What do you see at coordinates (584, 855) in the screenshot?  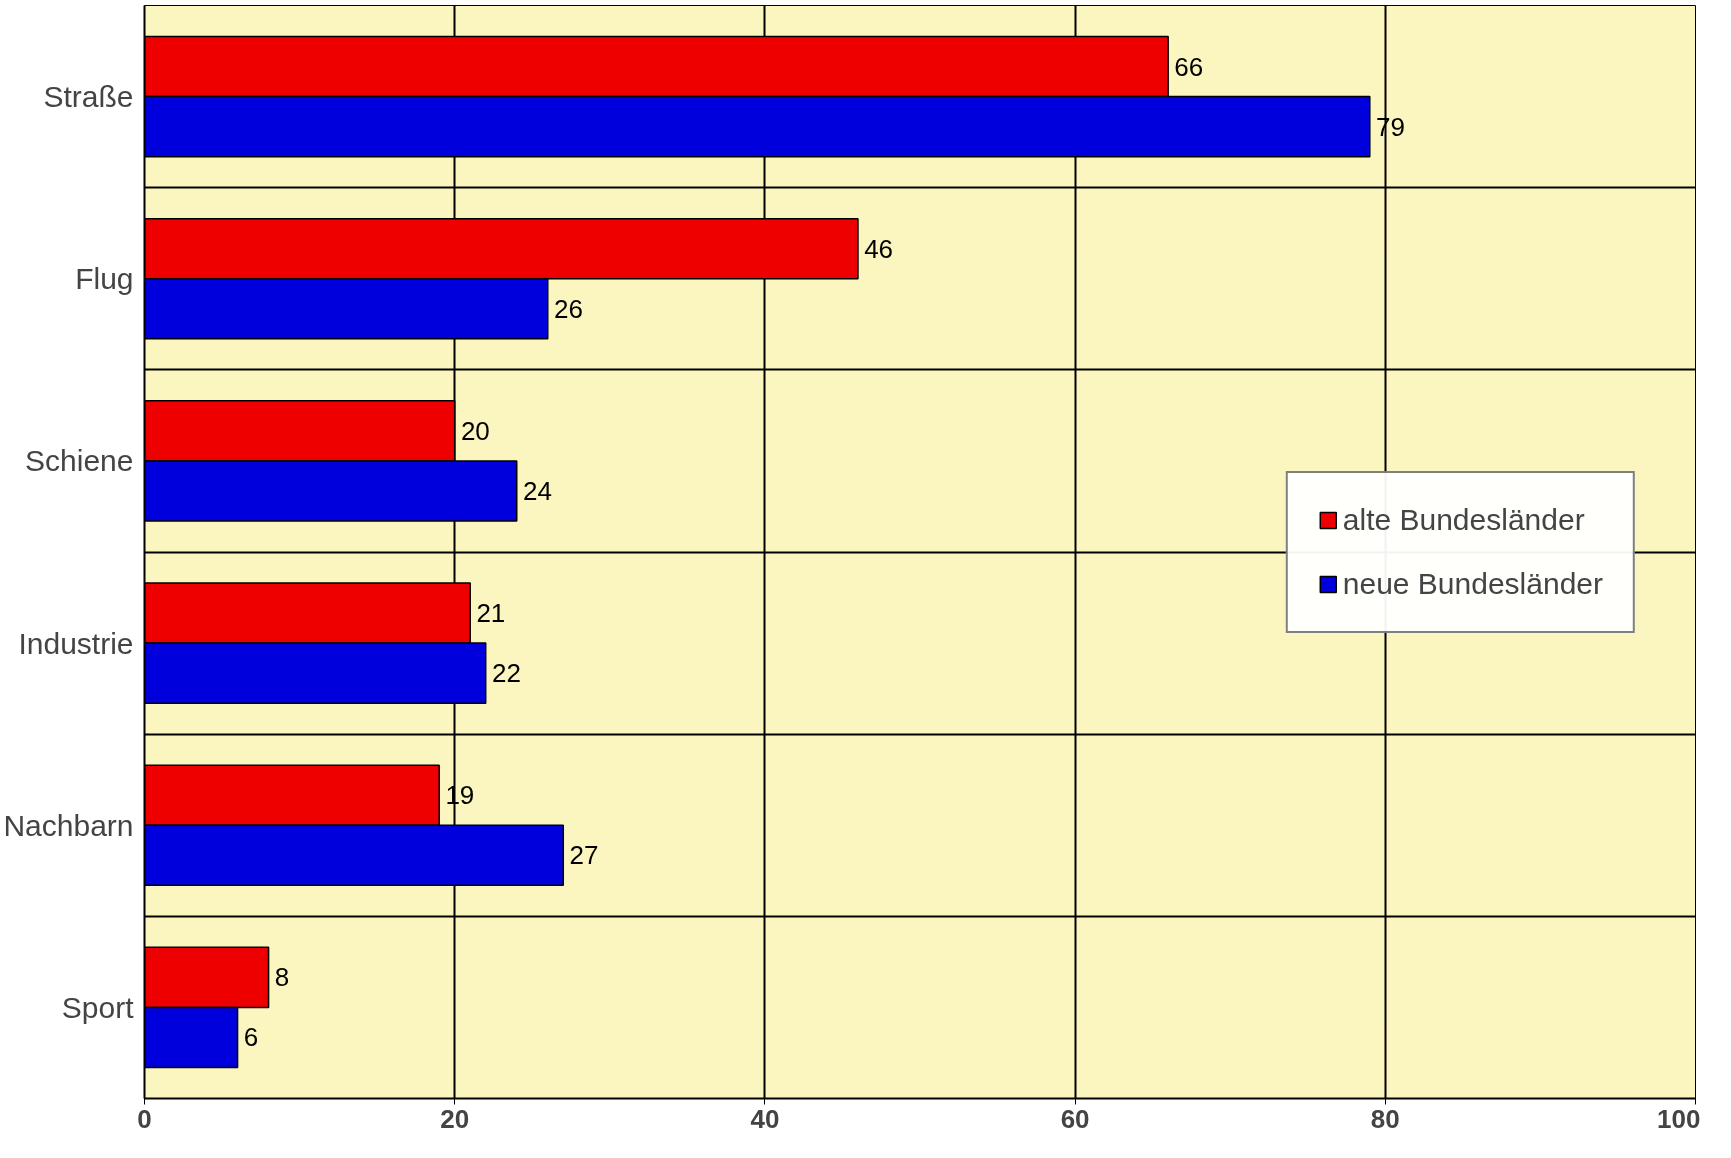 I see `data-label: 27` at bounding box center [584, 855].